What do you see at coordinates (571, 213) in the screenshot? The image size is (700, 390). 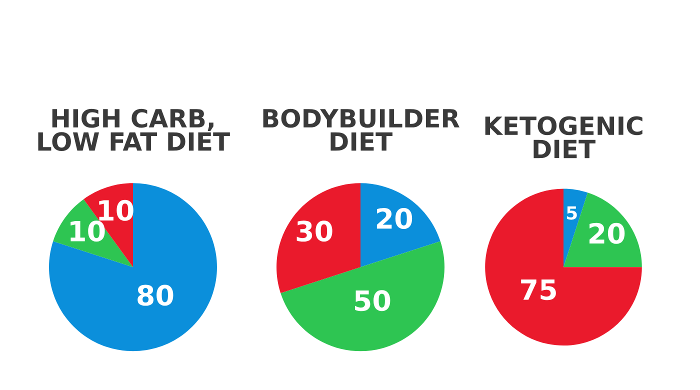 I see `data-label: 5` at bounding box center [571, 213].